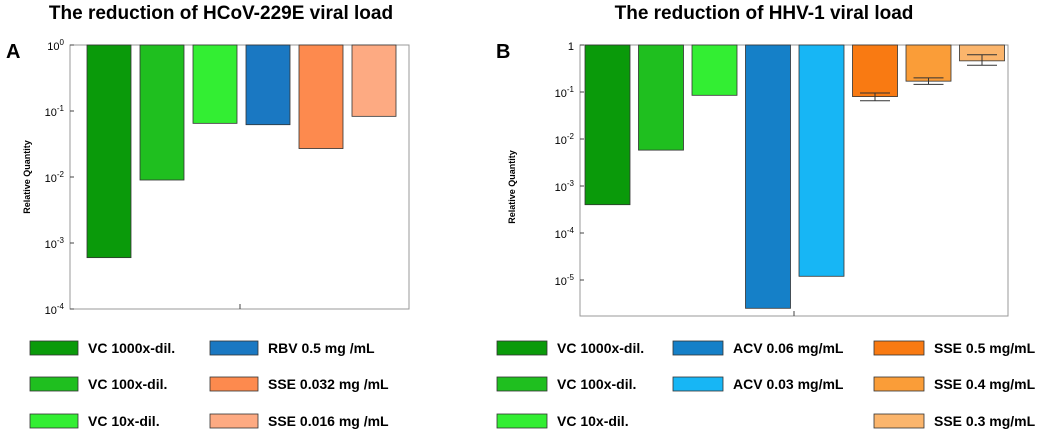 The height and width of the screenshot is (436, 1052). Describe the element at coordinates (13, 52) in the screenshot. I see `panel-a-label: A` at that location.